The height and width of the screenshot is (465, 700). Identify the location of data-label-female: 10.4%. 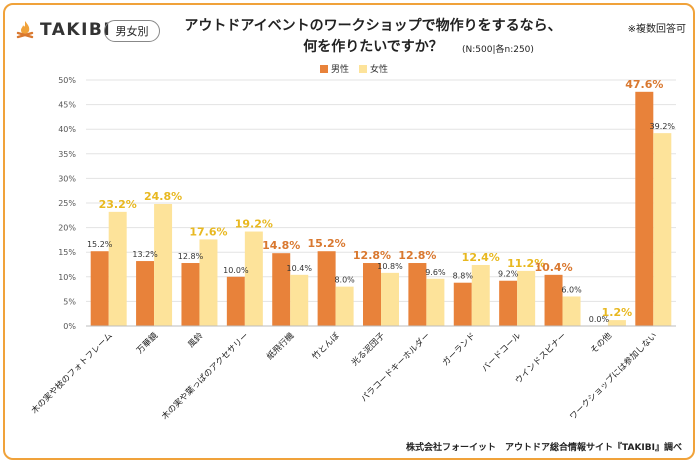
(300, 268).